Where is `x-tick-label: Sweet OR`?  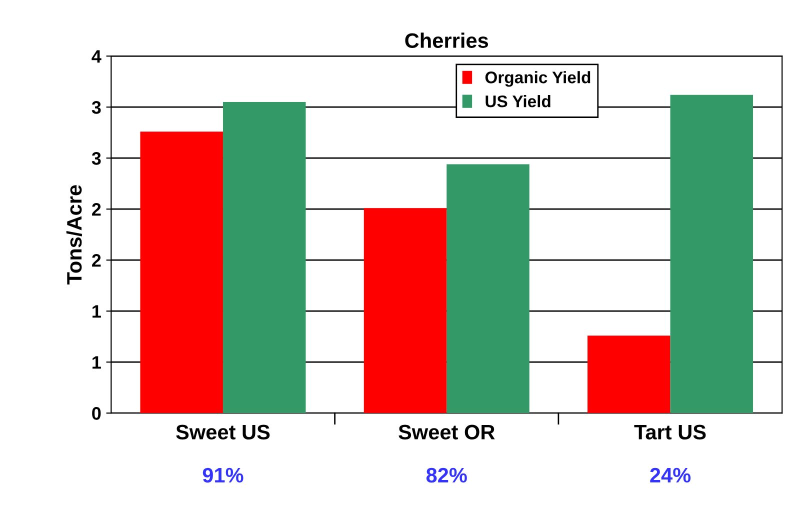 x-tick-label: Sweet OR is located at coordinates (446, 432).